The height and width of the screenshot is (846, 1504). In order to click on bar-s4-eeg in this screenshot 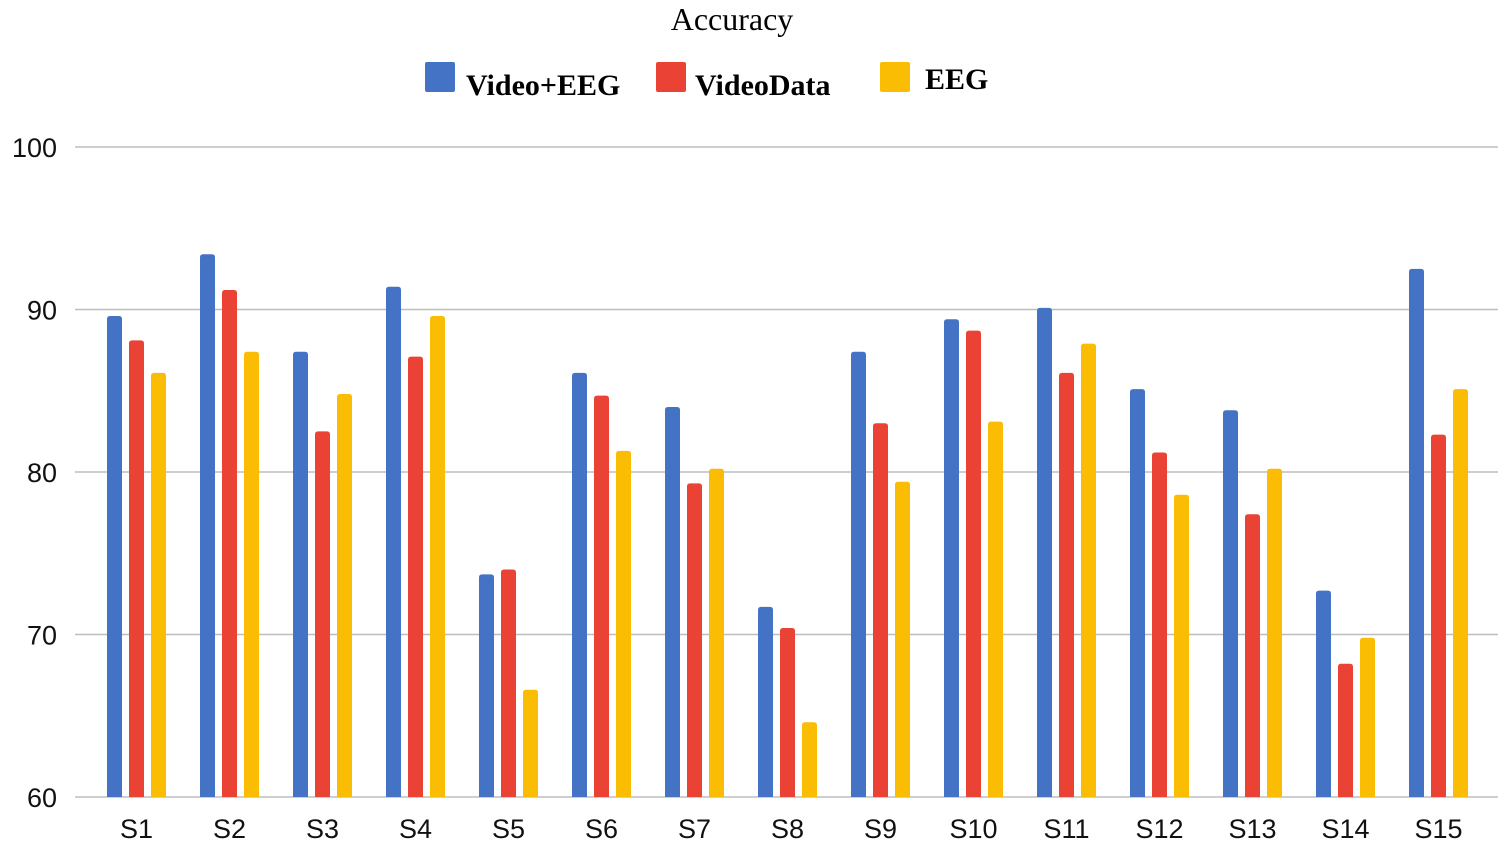, I will do `click(437, 556)`.